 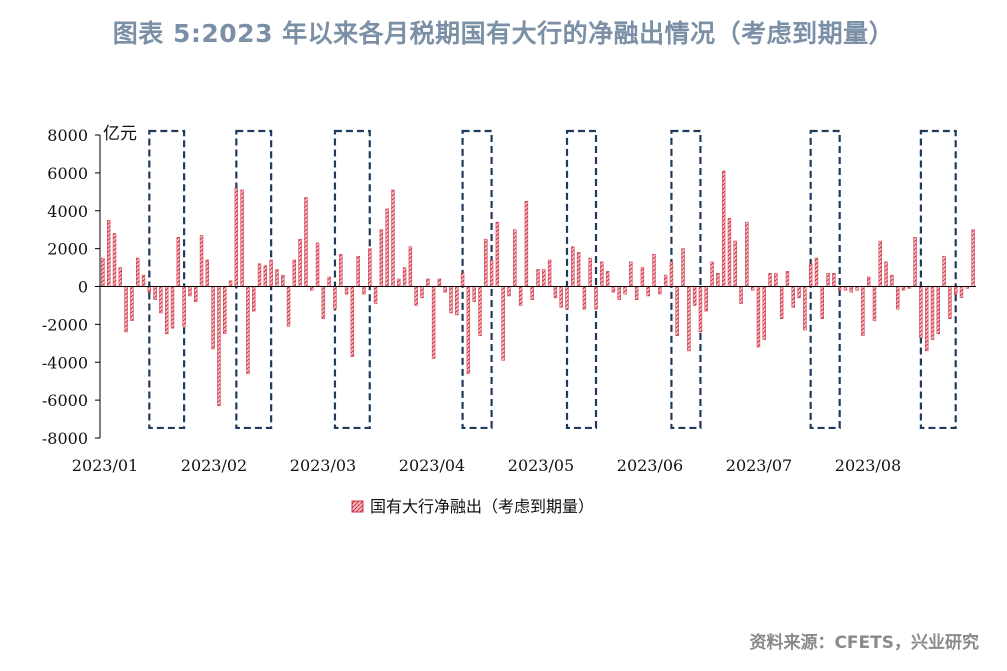 What do you see at coordinates (67, 135) in the screenshot?
I see `y-tick-label: 8000` at bounding box center [67, 135].